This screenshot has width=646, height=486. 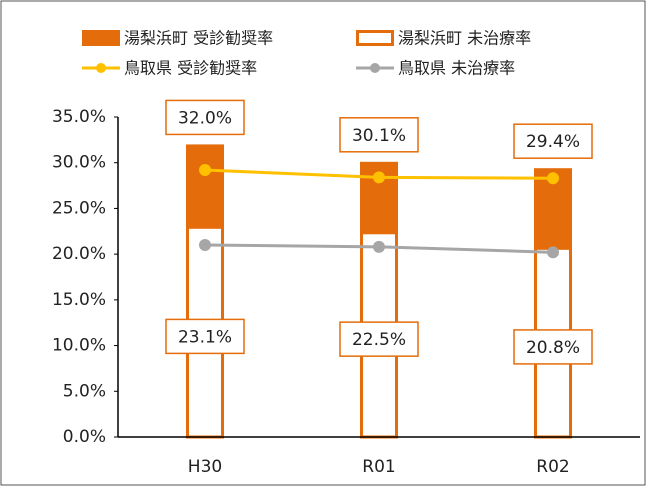 I want to click on data-label: 29.4%, so click(x=553, y=142).